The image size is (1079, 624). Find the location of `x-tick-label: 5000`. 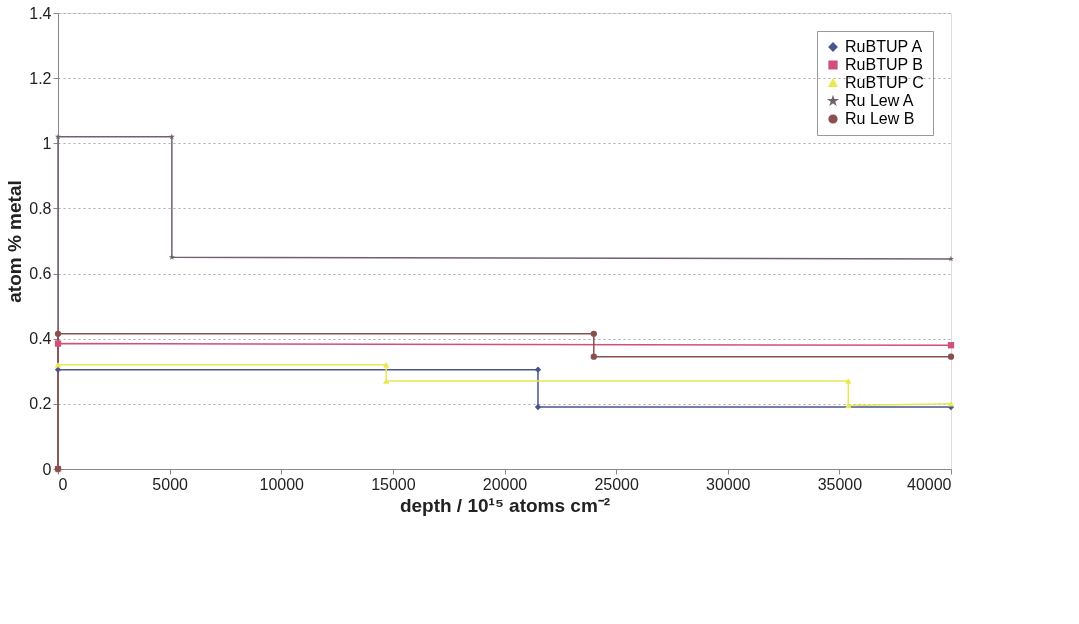

x-tick-label: 5000 is located at coordinates (170, 484).